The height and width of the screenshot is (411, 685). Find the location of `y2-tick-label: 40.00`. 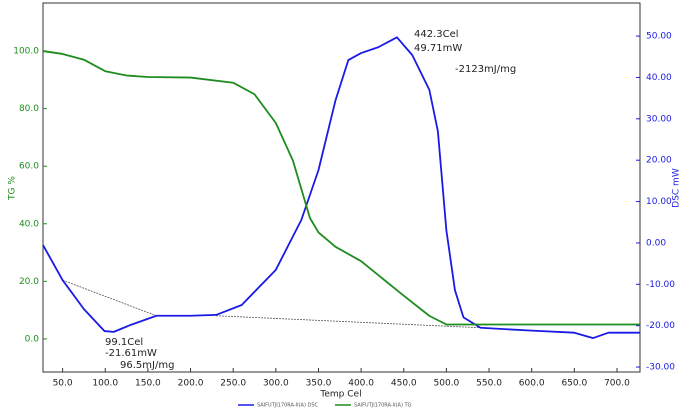

y2-tick-label: 40.00 is located at coordinates (659, 78).